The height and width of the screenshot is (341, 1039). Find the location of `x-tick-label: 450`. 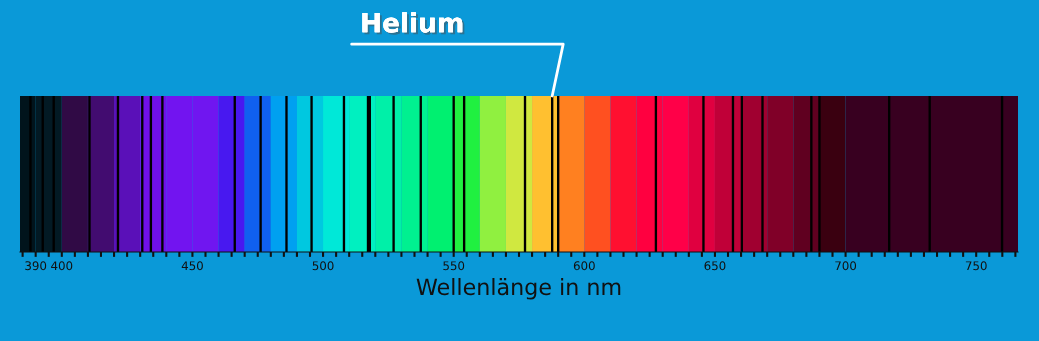

x-tick-label: 450 is located at coordinates (192, 266).